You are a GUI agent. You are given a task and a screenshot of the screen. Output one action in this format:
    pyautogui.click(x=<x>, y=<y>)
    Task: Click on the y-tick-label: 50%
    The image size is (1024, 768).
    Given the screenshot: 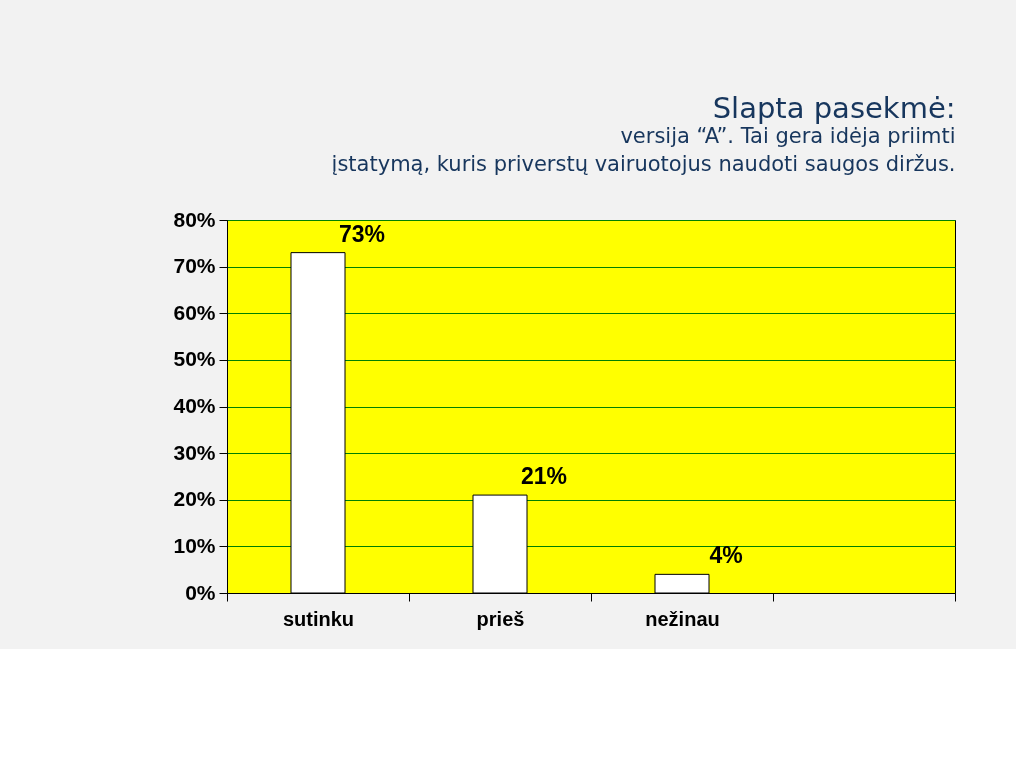 What is the action you would take?
    pyautogui.click(x=194, y=359)
    